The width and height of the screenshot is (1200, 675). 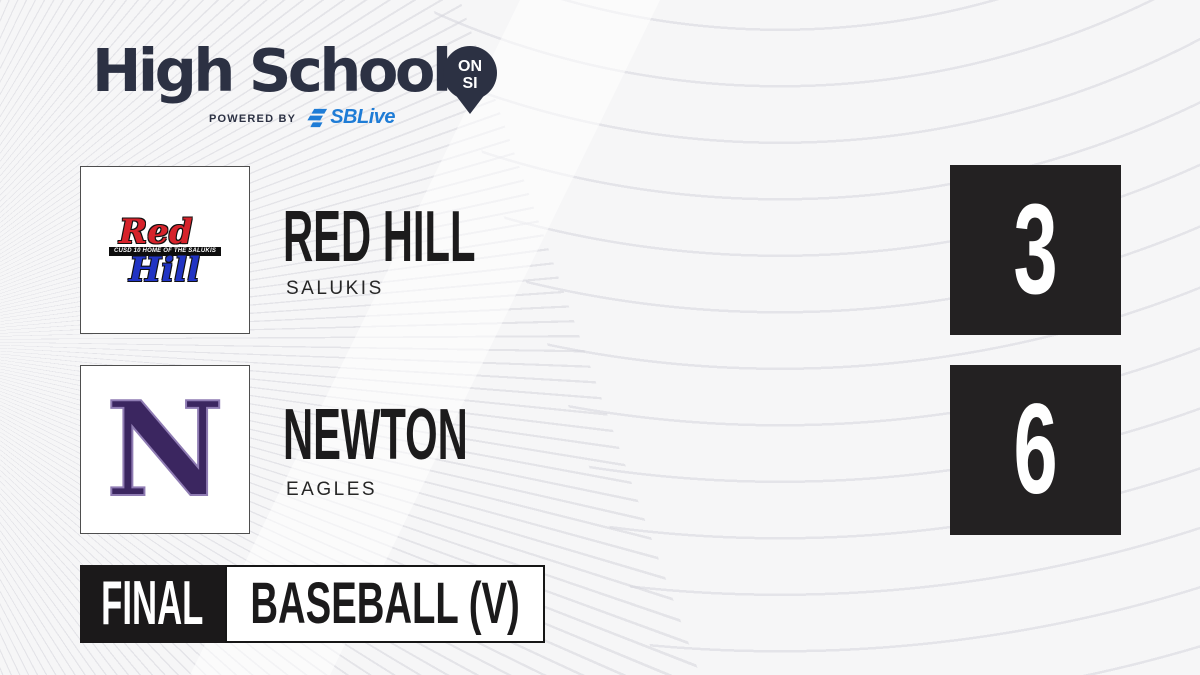 I want to click on team2-score-box: 6, so click(x=1035, y=450).